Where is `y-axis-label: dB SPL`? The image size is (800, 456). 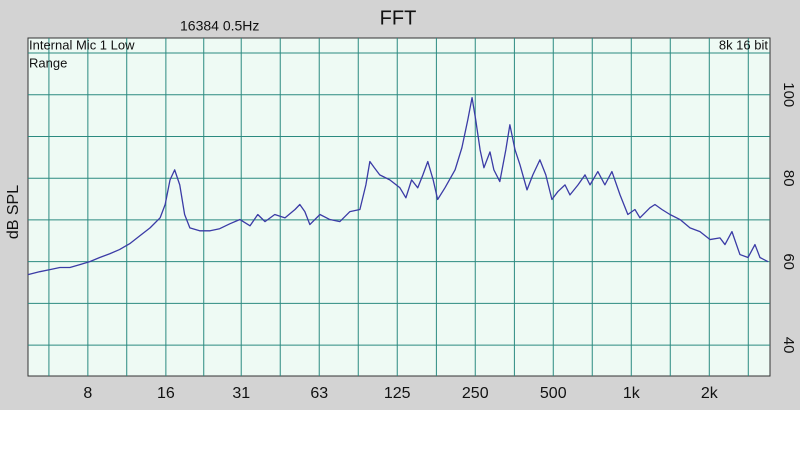 y-axis-label: dB SPL is located at coordinates (13, 212).